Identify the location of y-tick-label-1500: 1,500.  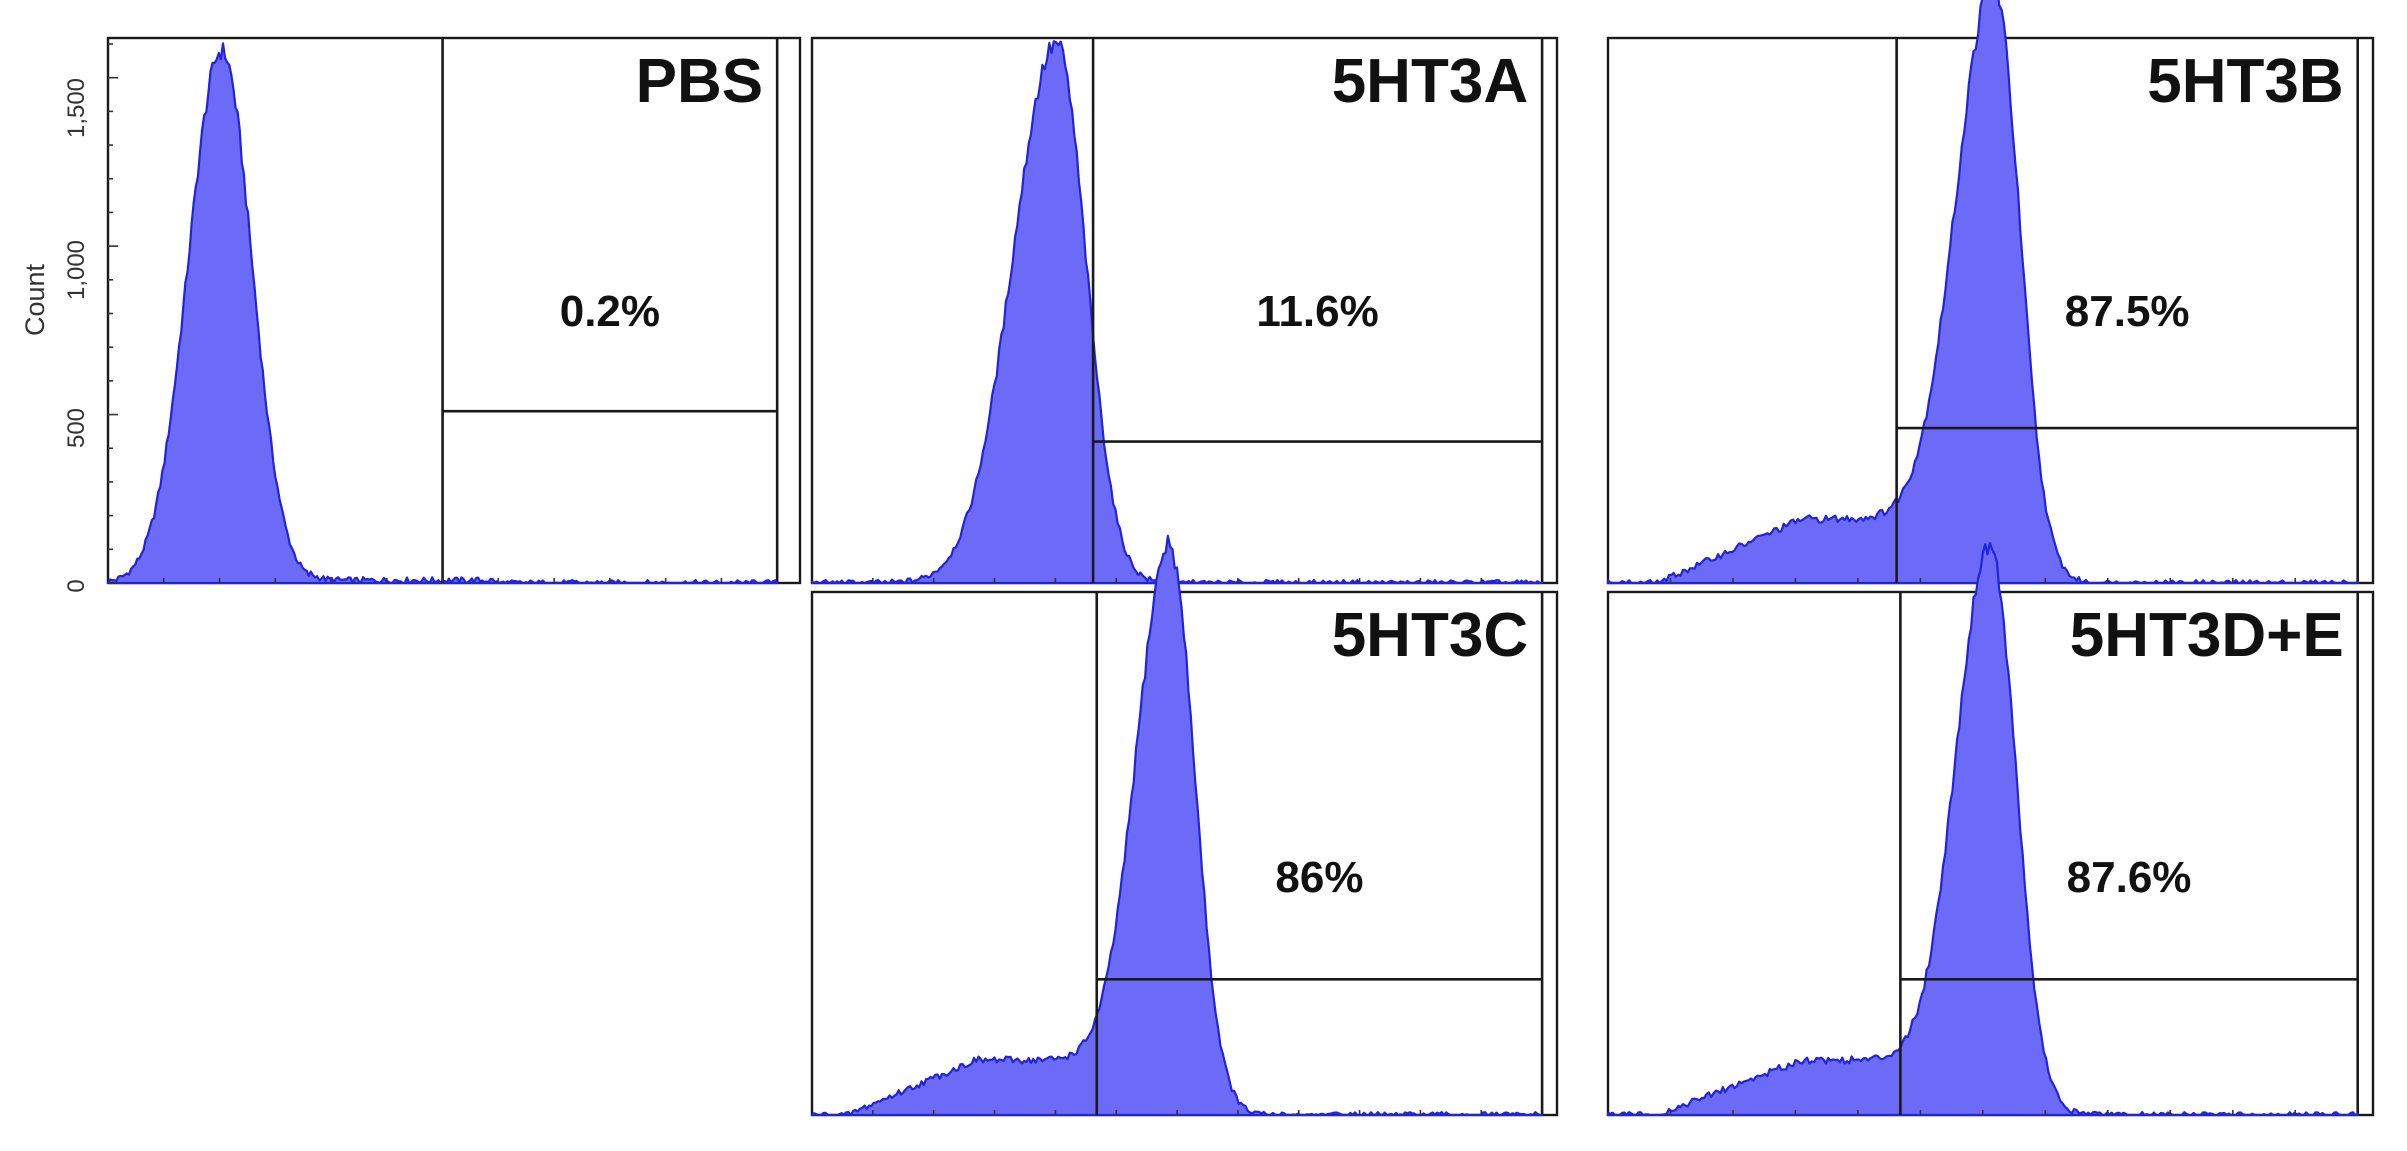
(76, 108).